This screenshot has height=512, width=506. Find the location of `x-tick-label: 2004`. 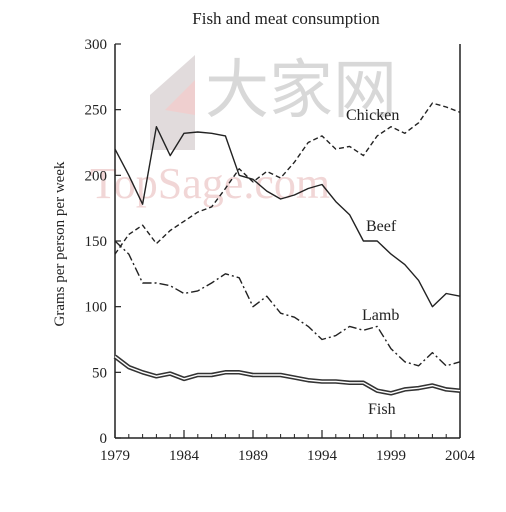

x-tick-label: 2004 is located at coordinates (460, 456).